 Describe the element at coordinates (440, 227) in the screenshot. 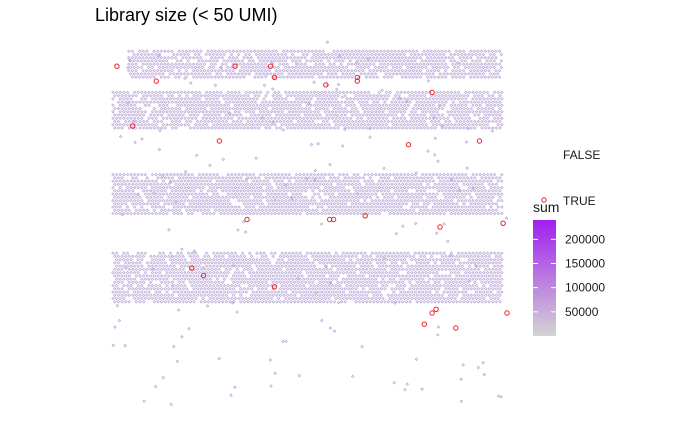

I see `flagged-spot` at that location.